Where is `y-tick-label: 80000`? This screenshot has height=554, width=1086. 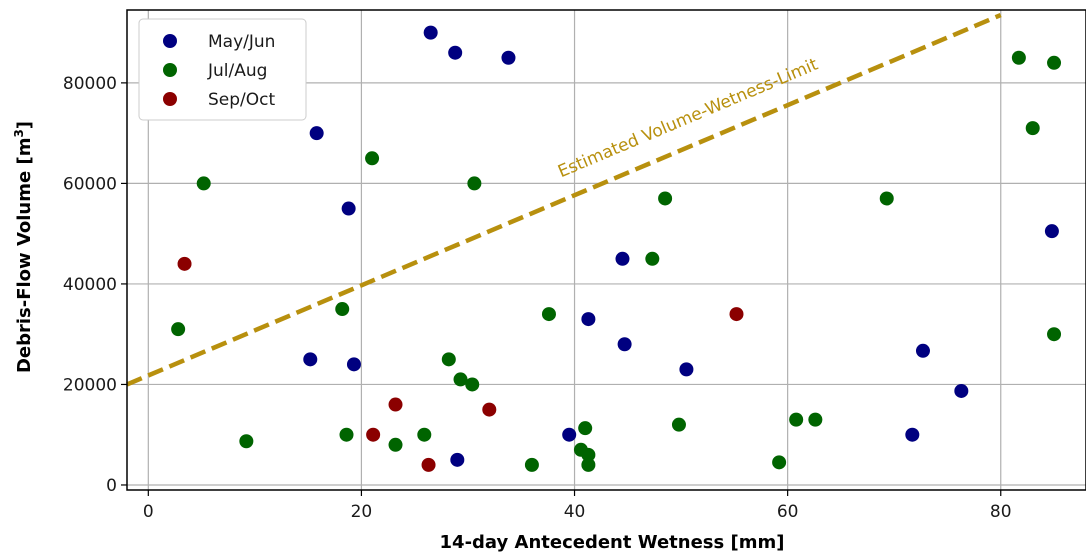
y-tick-label: 80000 is located at coordinates (90, 84).